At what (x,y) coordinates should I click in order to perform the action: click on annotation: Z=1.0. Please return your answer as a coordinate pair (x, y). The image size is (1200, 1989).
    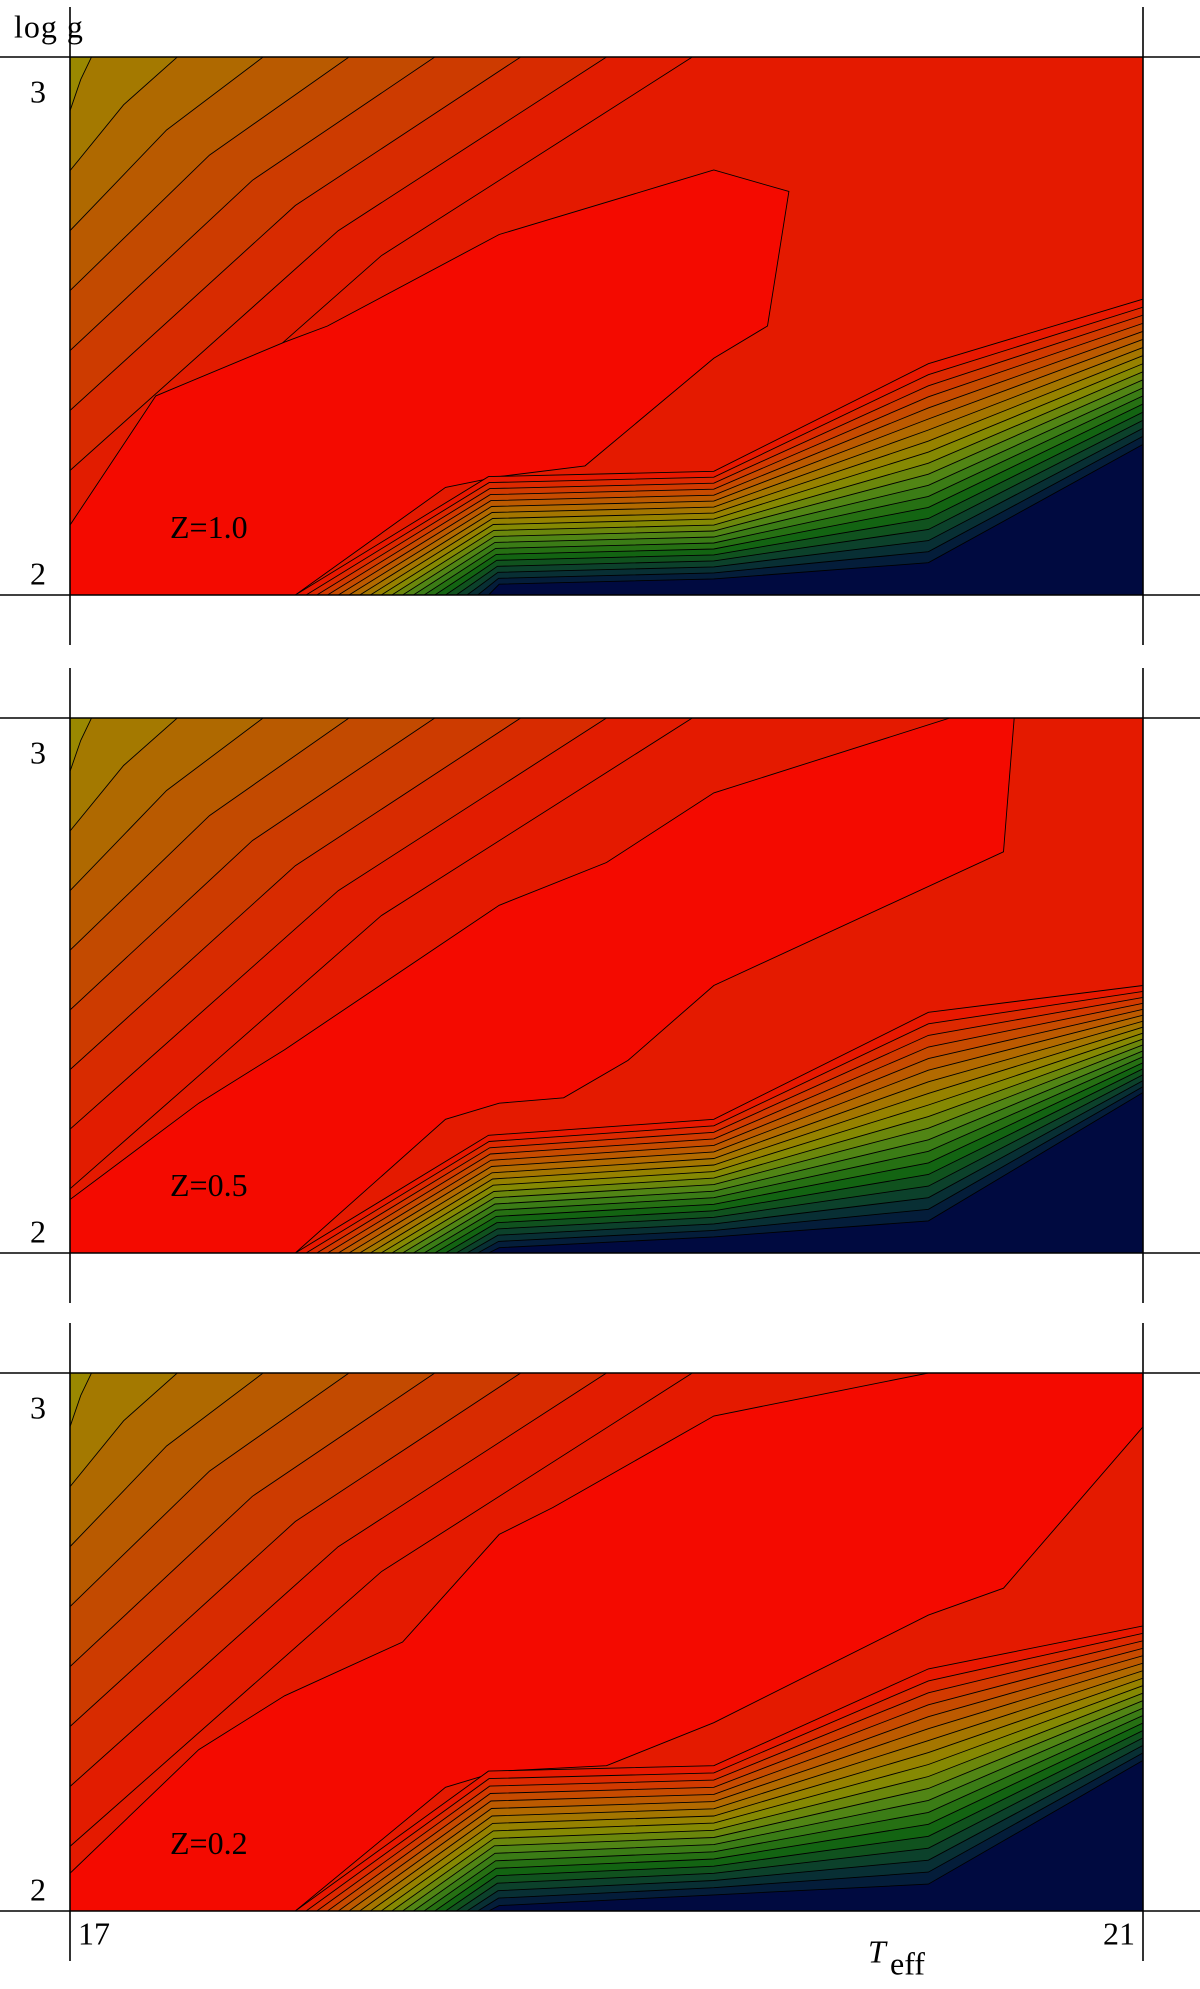
    Looking at the image, I should click on (209, 527).